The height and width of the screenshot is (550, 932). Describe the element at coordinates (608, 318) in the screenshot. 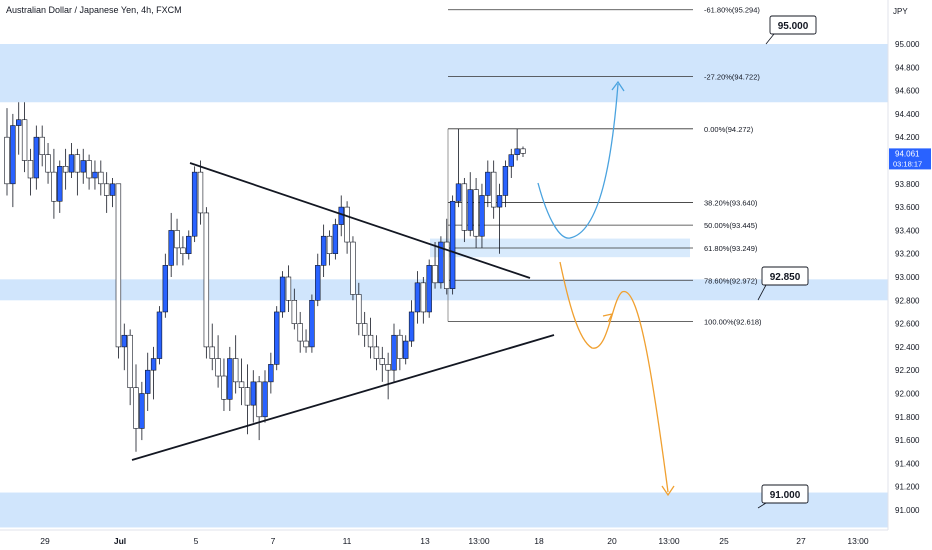

I see `bearish-small-arrowhead` at that location.